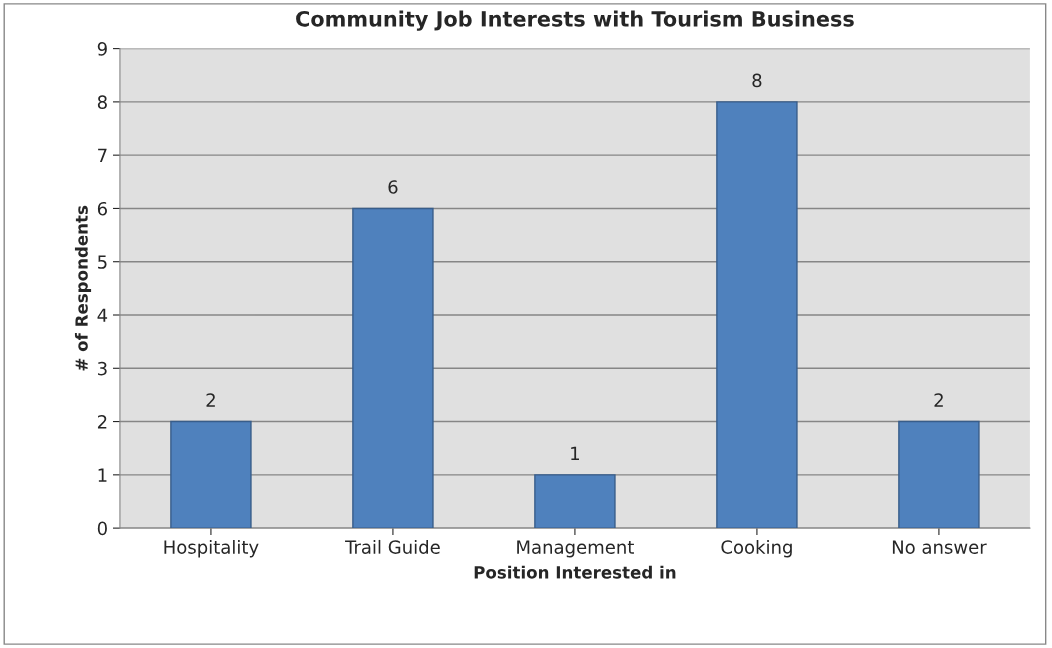 The height and width of the screenshot is (648, 1052). What do you see at coordinates (393, 187) in the screenshot?
I see `data-label: 6` at bounding box center [393, 187].